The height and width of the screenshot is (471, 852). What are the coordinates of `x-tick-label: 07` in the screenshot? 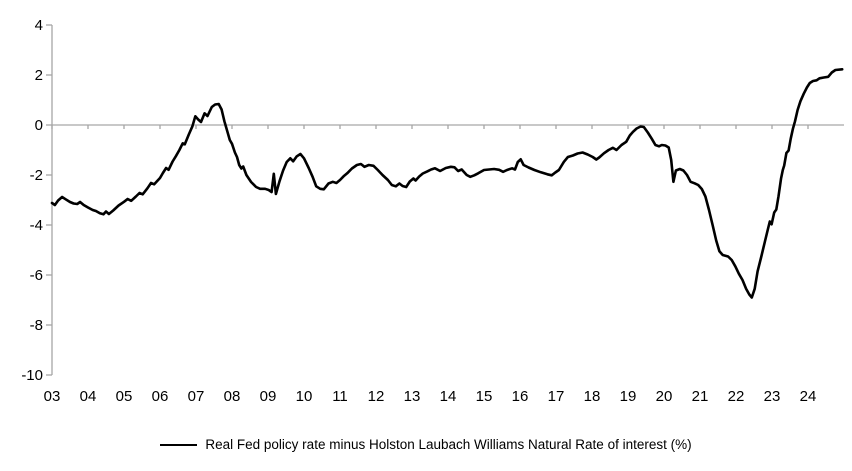 It's located at (196, 396).